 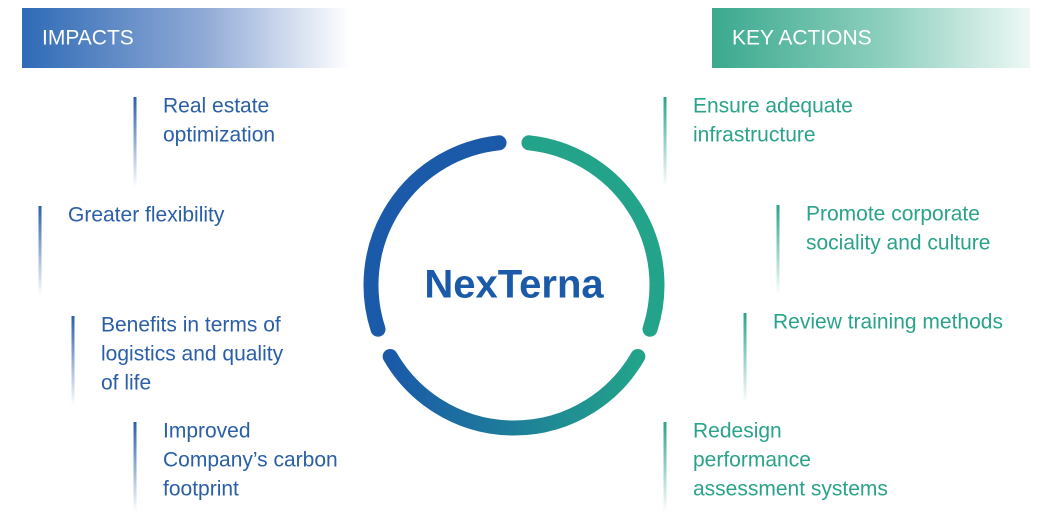 I want to click on impacts-title: IMPACTS, so click(x=88, y=38).